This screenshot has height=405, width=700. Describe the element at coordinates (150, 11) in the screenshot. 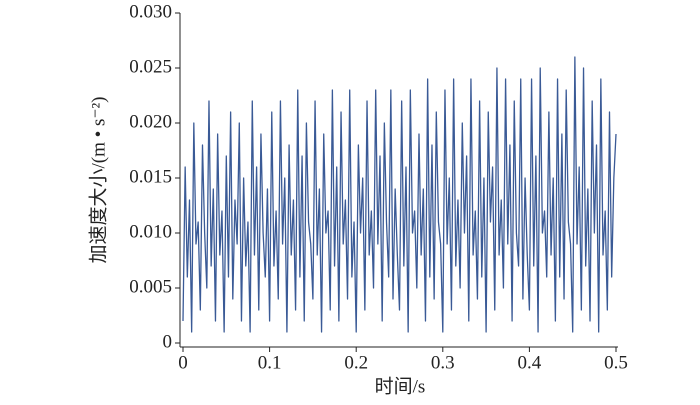

I see `y-tick-label: 0.030` at that location.